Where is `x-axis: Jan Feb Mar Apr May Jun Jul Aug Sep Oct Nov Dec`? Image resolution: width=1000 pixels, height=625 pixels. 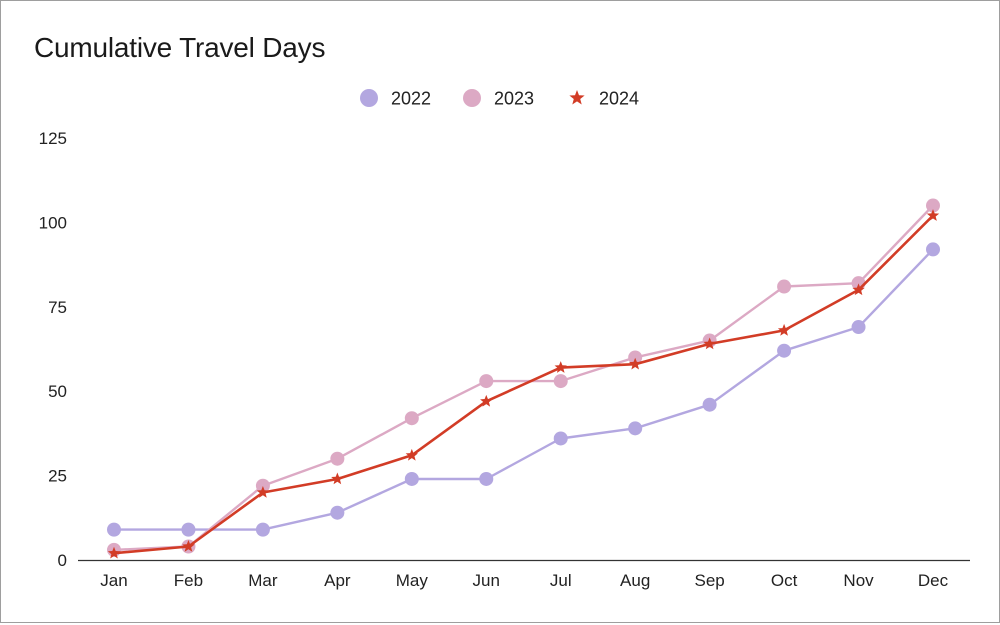
x-axis: Jan Feb Mar Apr May Jun Jul Aug Sep Oct Nov Dec is located at coordinates (524, 574).